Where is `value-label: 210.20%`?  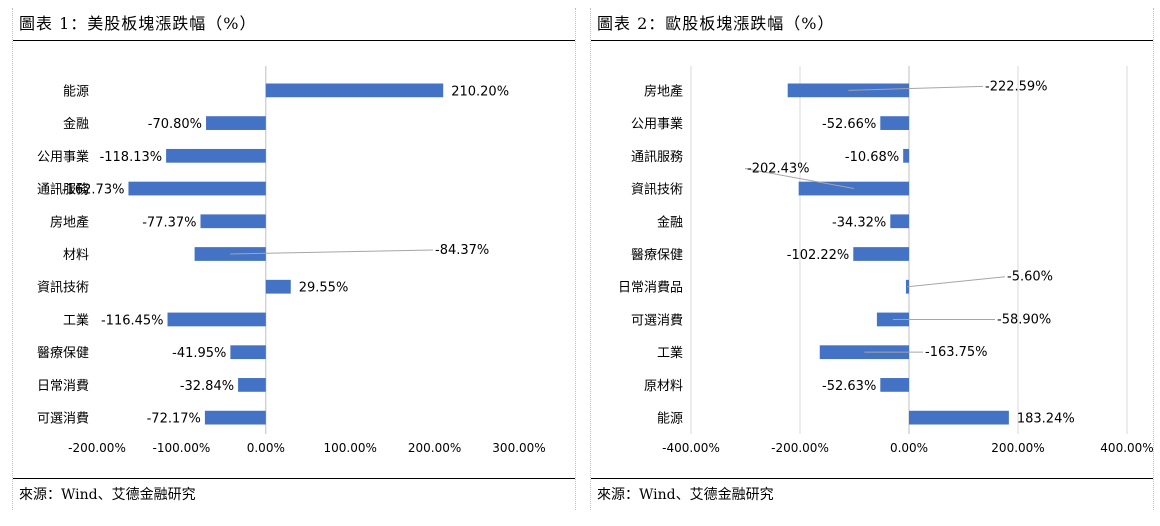 value-label: 210.20% is located at coordinates (480, 91).